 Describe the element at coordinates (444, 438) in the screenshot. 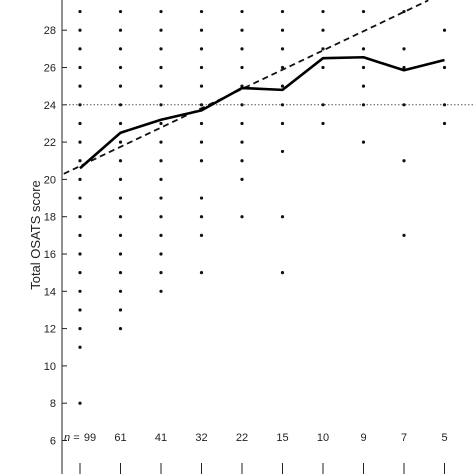

I see `n-count-label: 5` at that location.